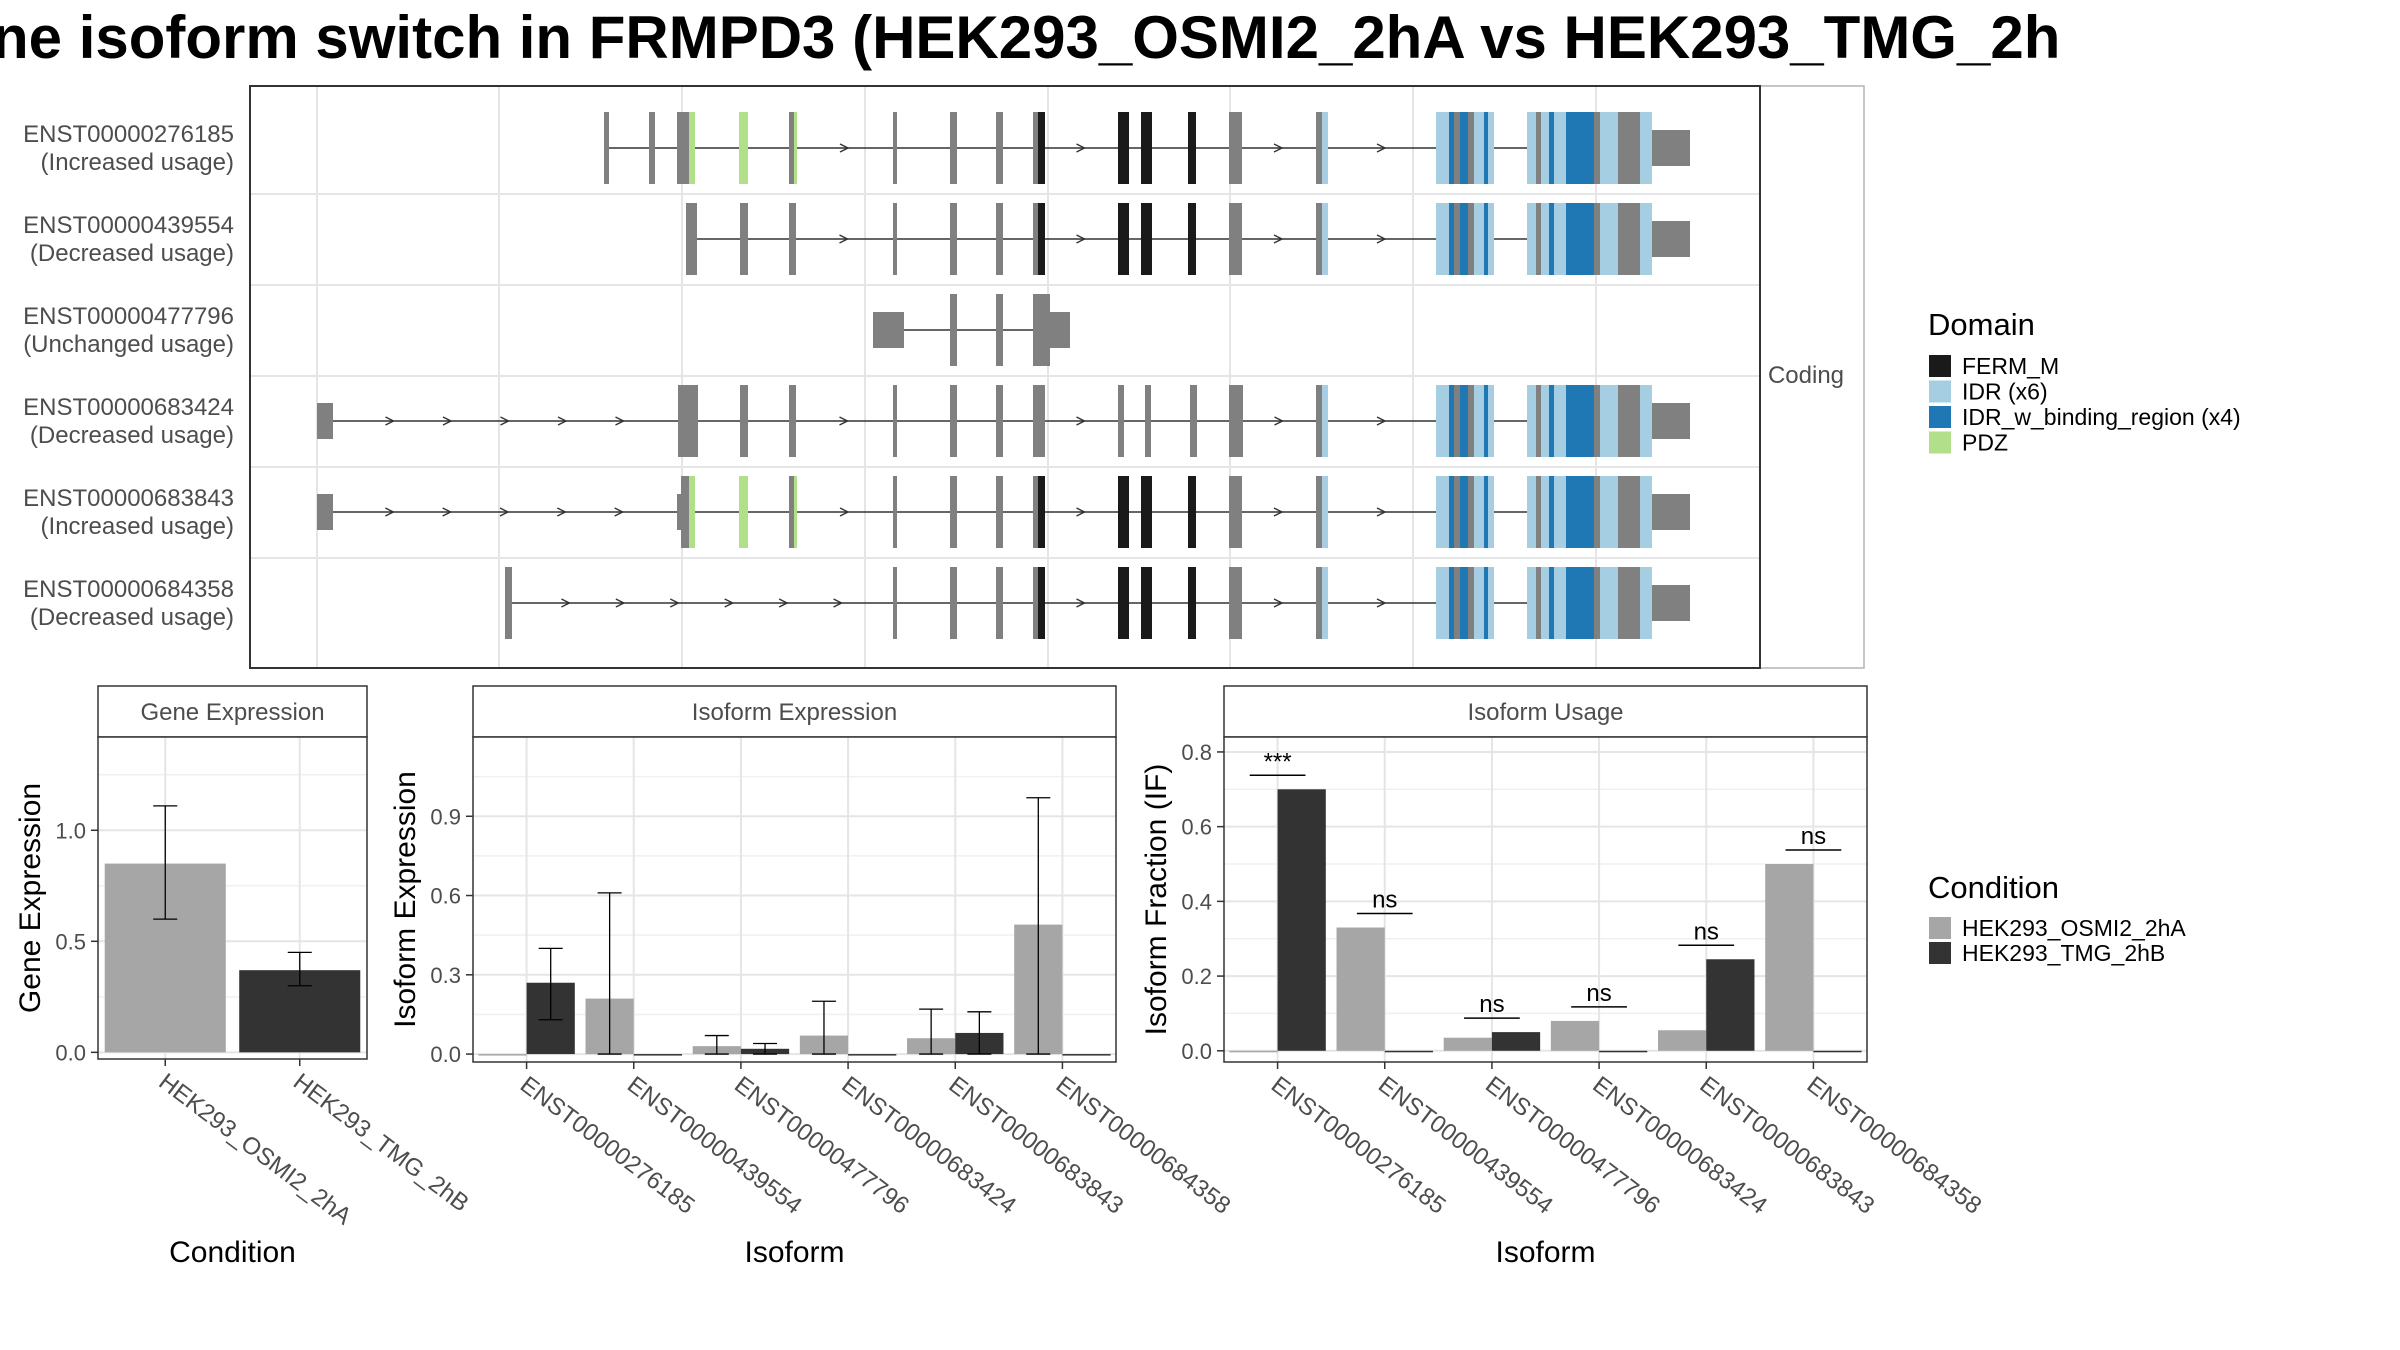  What do you see at coordinates (714, 1145) in the screenshot?
I see `x-tick-label: ENST00000439554` at bounding box center [714, 1145].